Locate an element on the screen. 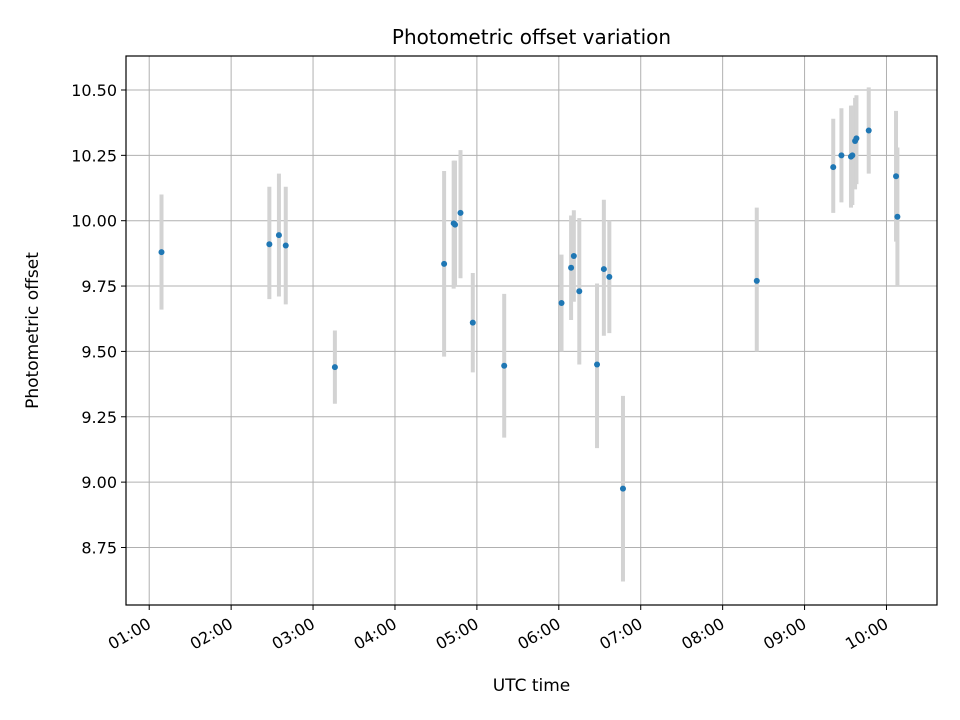  x-tick-label: 07:00 is located at coordinates (620, 634).